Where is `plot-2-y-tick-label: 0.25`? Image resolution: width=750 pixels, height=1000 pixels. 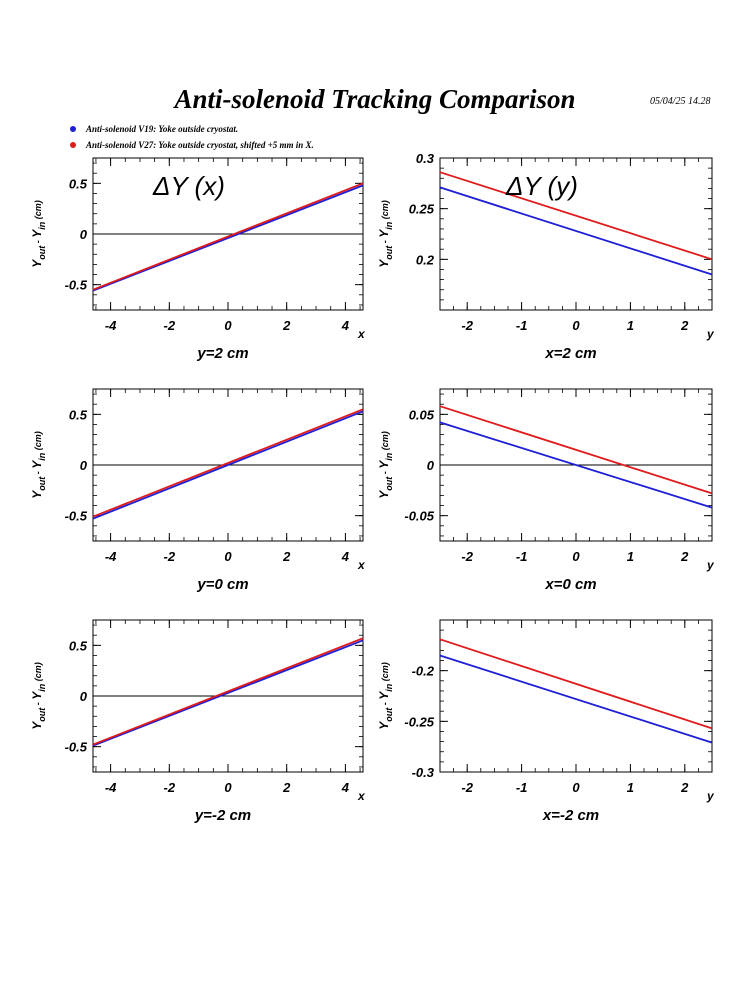
plot-2-y-tick-label: 0.25 is located at coordinates (422, 209).